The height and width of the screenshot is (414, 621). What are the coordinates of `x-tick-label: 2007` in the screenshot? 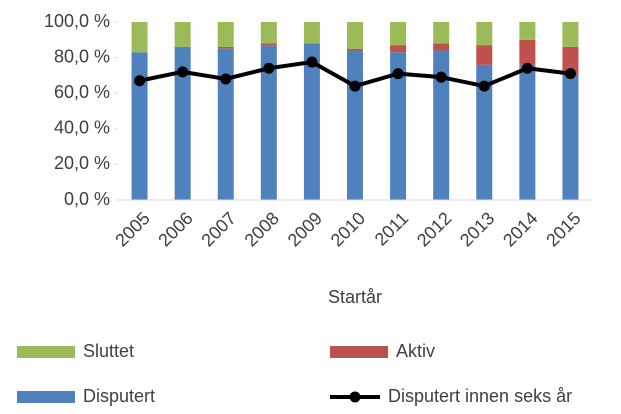 It's located at (218, 229).